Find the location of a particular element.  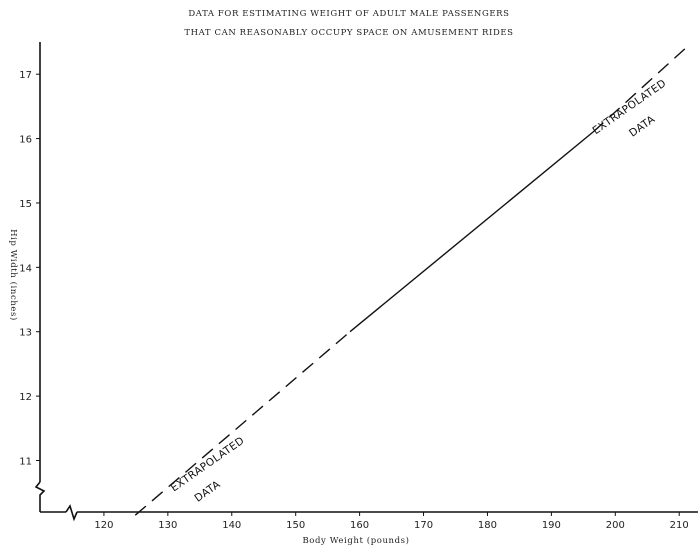

y-tick-label-17: 17 is located at coordinates (25, 75).